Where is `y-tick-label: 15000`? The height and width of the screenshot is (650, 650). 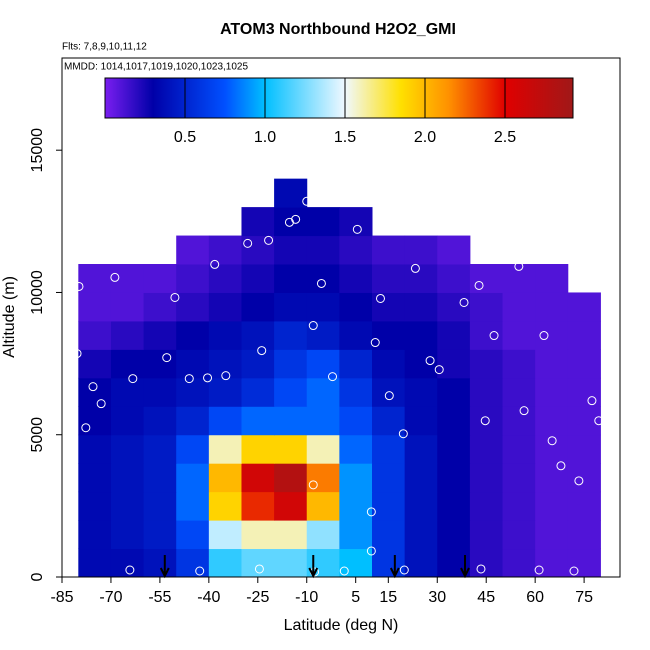
y-tick-label: 15000 is located at coordinates (37, 150).